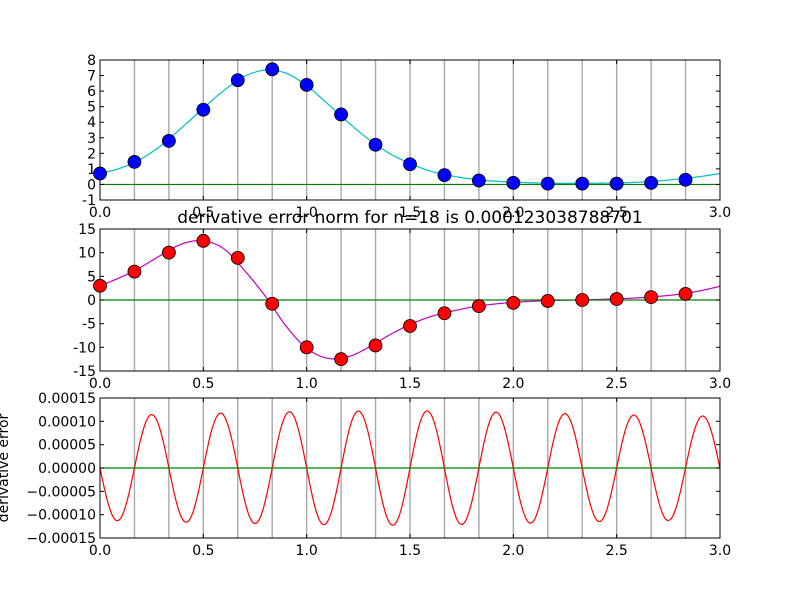 The image size is (800, 600). Describe the element at coordinates (91, 92) in the screenshot. I see `y-tick-label: 6` at that location.